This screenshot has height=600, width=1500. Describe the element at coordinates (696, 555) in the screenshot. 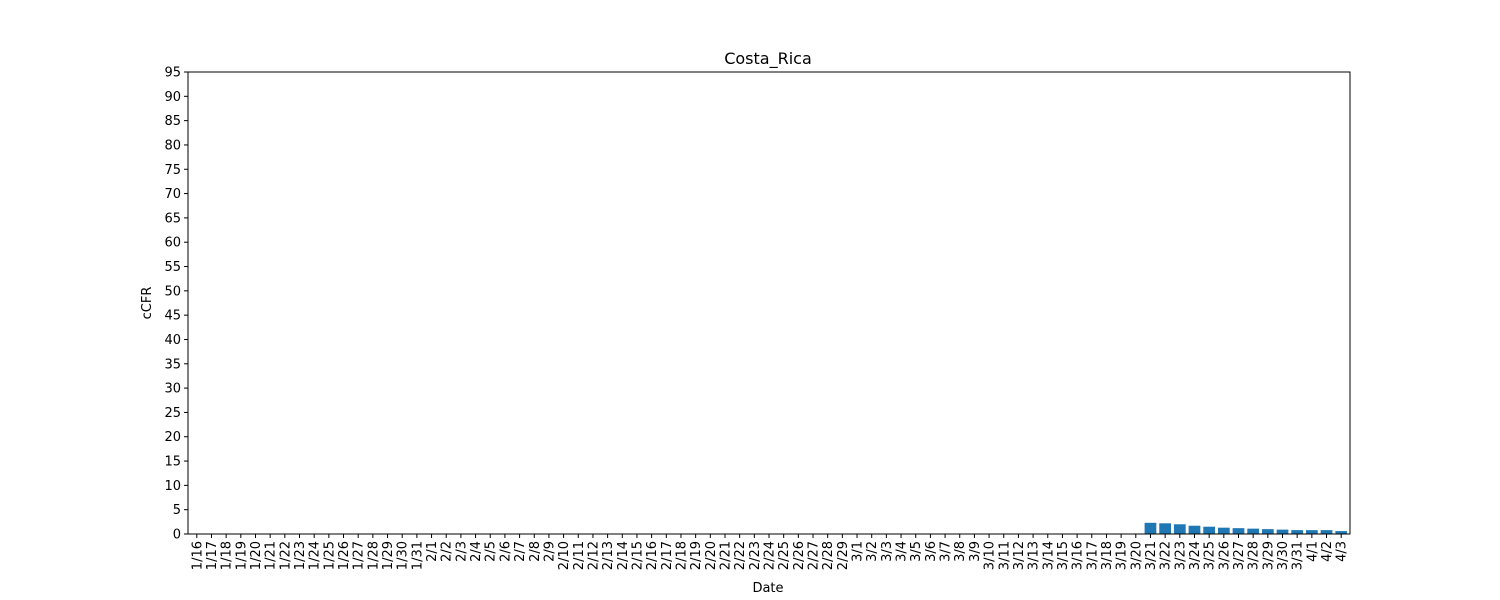

I see `x-tick-label: 2/19` at that location.